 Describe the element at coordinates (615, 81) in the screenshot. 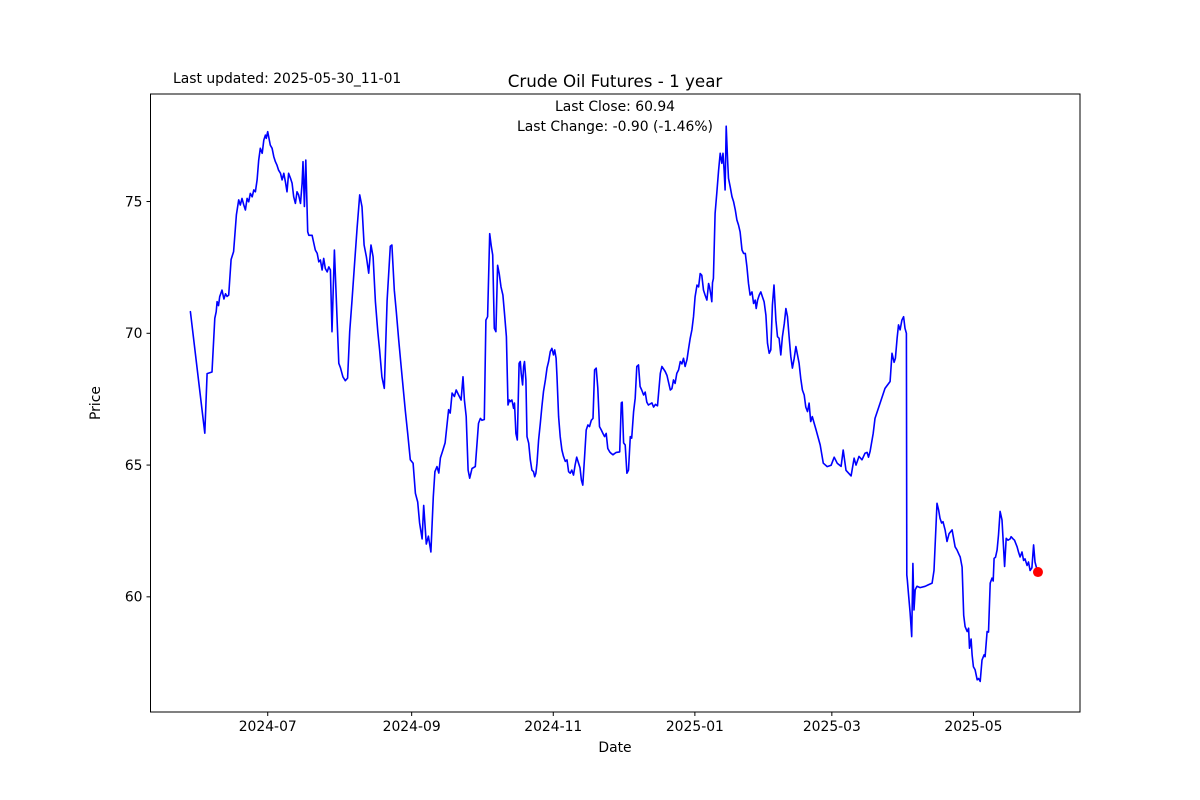

I see `chart-title: Crude Oil Futures - 1 year` at that location.